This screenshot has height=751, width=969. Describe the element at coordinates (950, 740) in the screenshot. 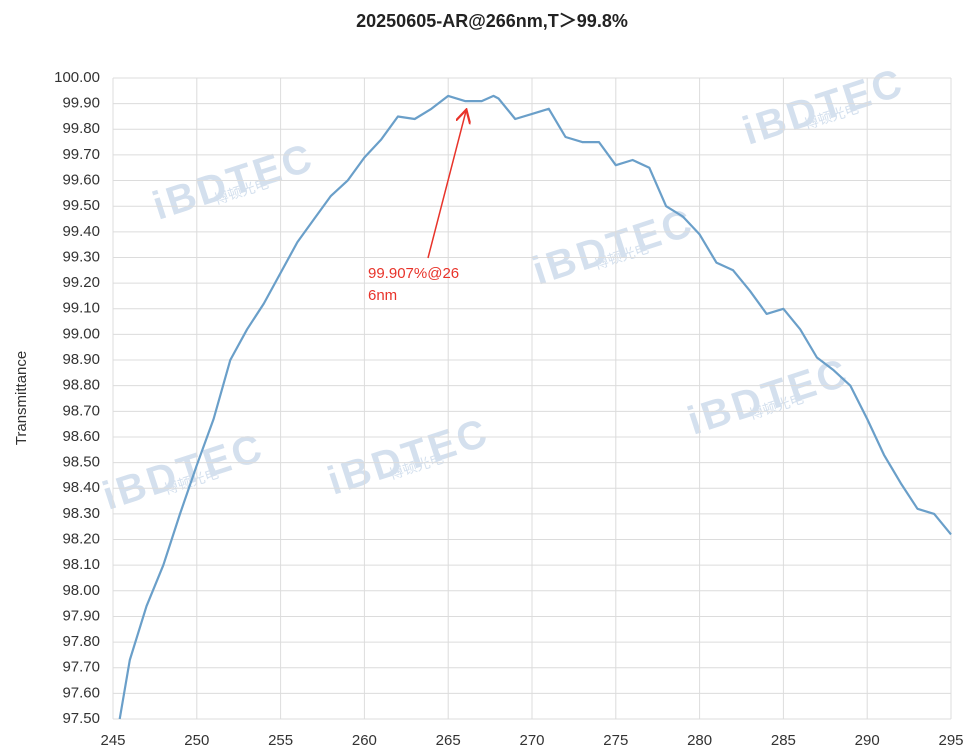

I see `x-tick-label: 295` at that location.